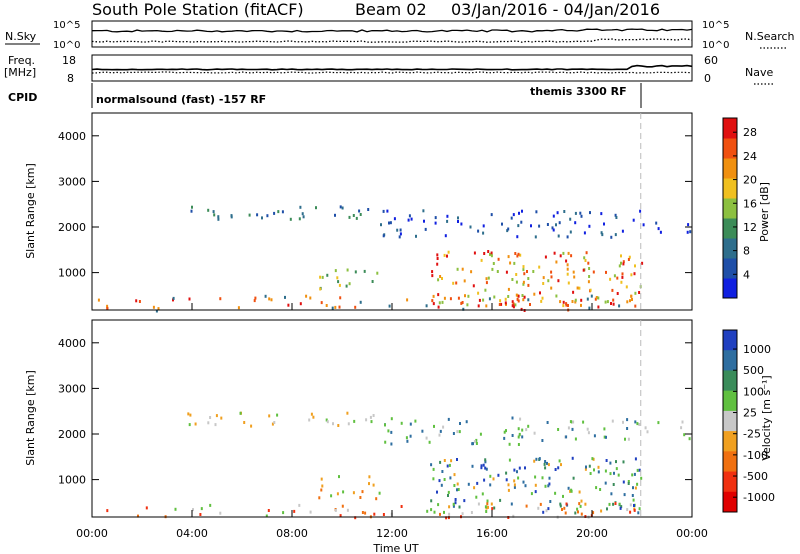 The width and height of the screenshot is (800, 554). I want to click on colorbar-tick-label: 25, so click(750, 413).